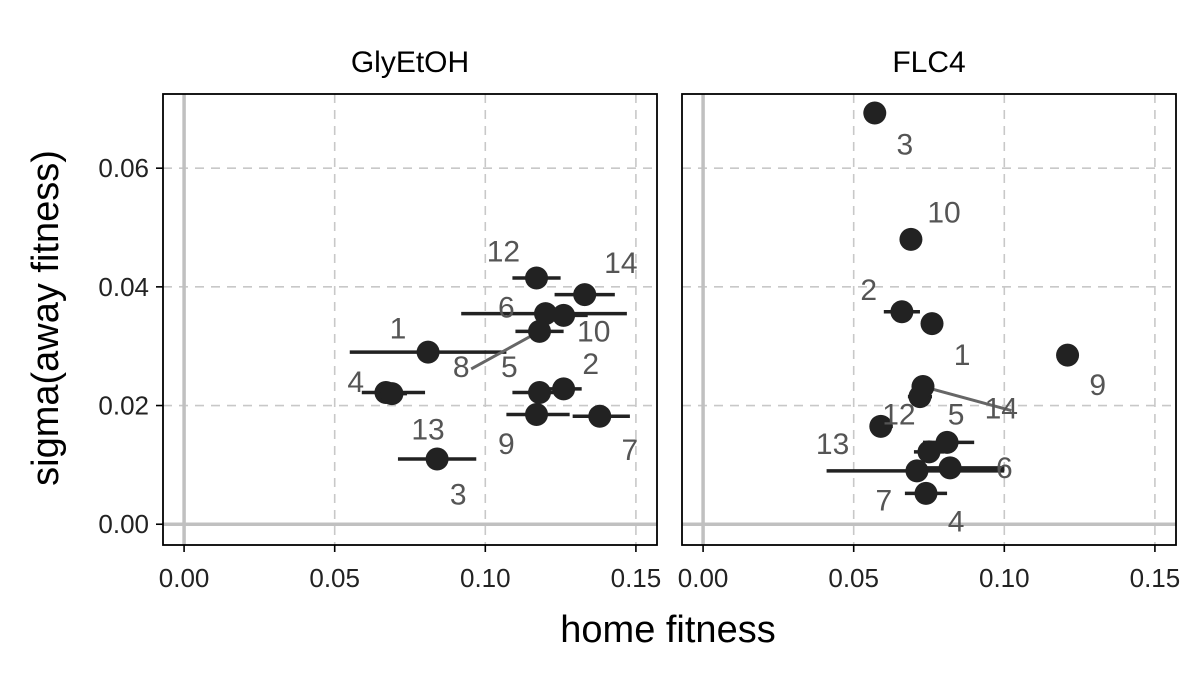  Describe the element at coordinates (461, 367) in the screenshot. I see `point-label: 8` at that location.